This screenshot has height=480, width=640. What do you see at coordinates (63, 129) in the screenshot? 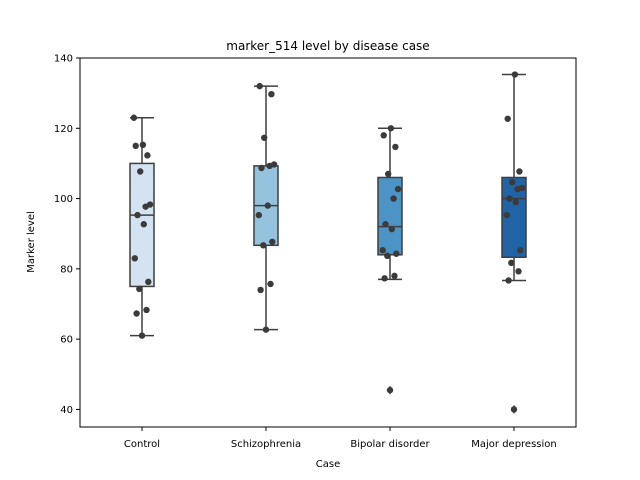
I see `y-tick-label: 120` at bounding box center [63, 129].